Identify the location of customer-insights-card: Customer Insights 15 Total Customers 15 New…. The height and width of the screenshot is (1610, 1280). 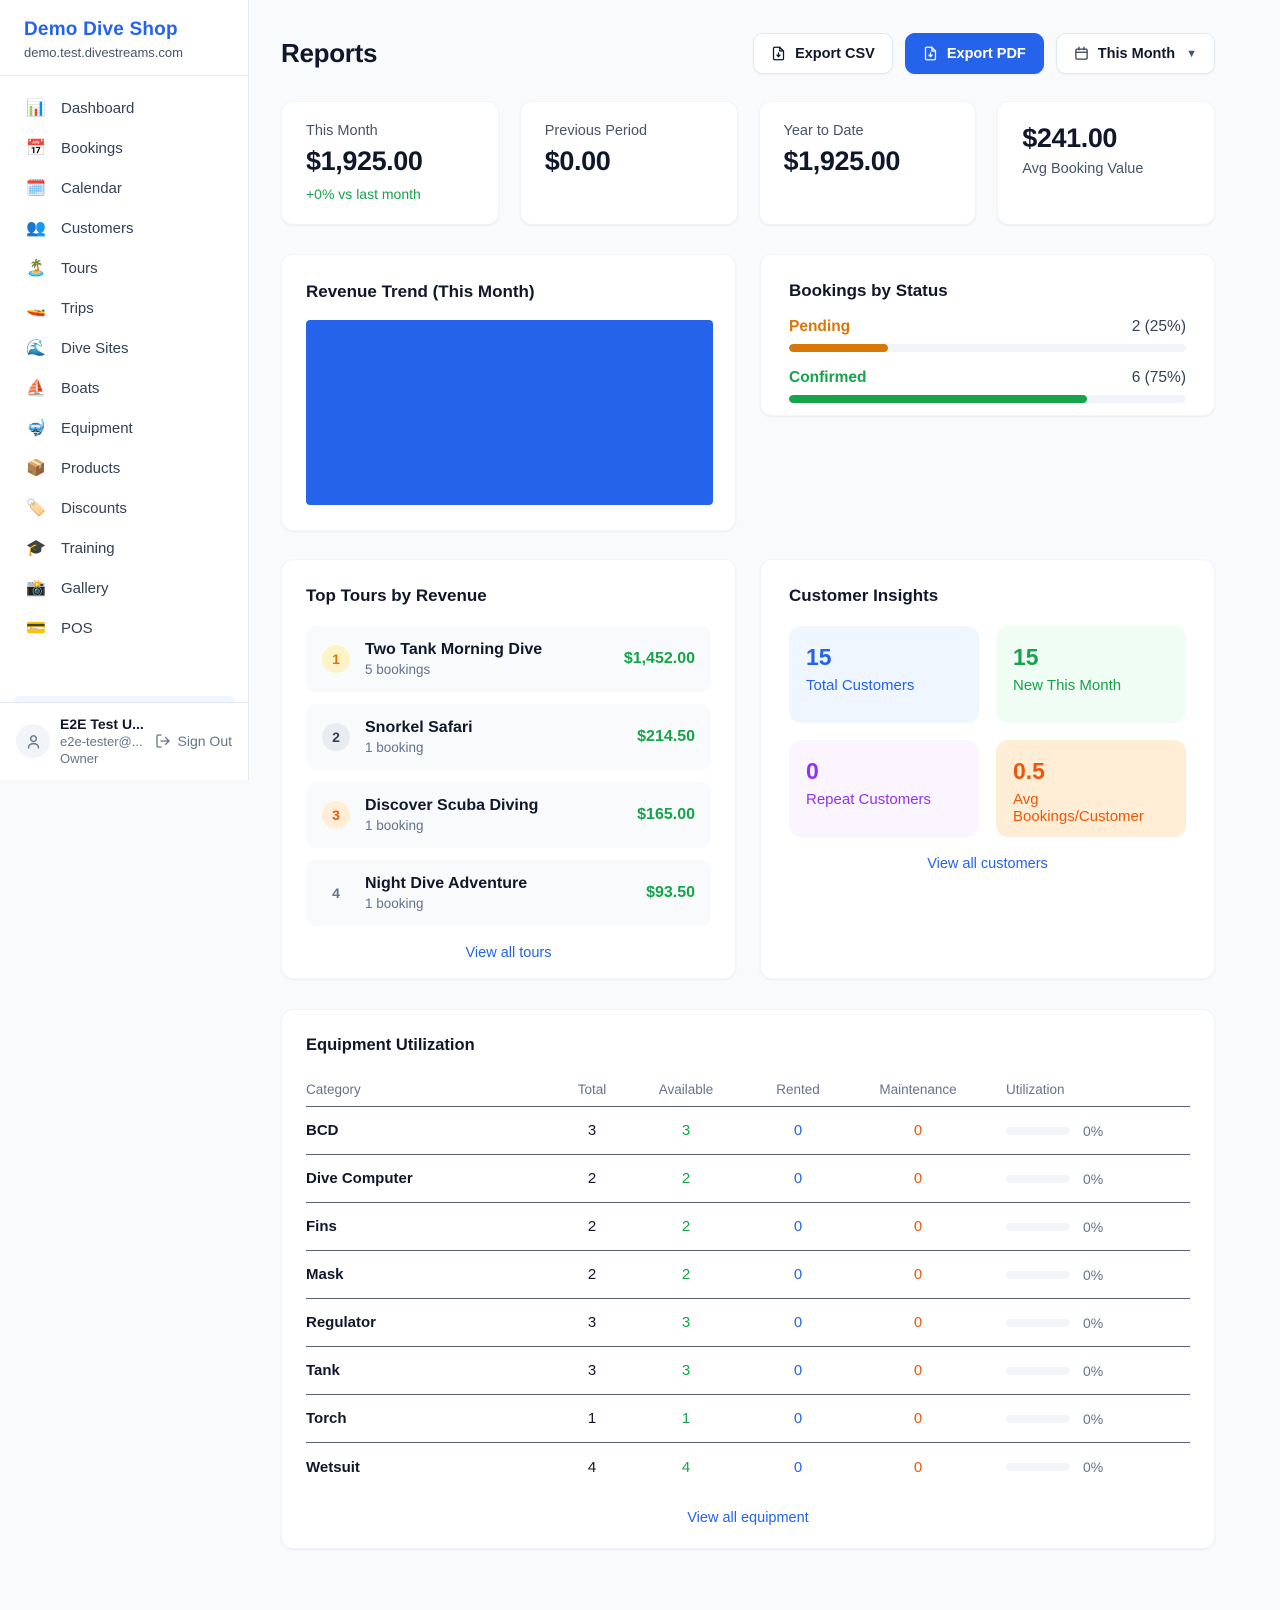
(987, 769).